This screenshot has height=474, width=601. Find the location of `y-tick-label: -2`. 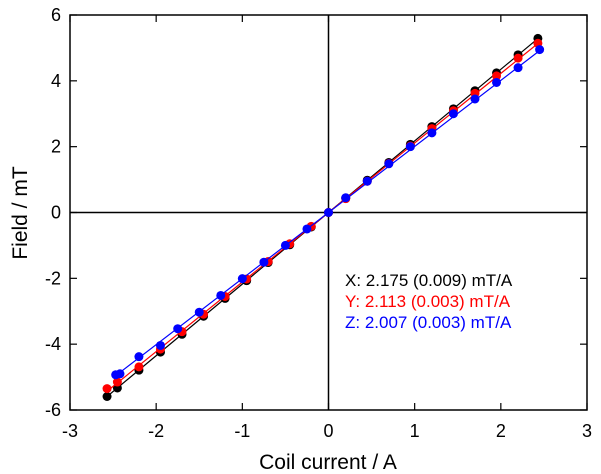

y-tick-label: -2 is located at coordinates (53, 278).